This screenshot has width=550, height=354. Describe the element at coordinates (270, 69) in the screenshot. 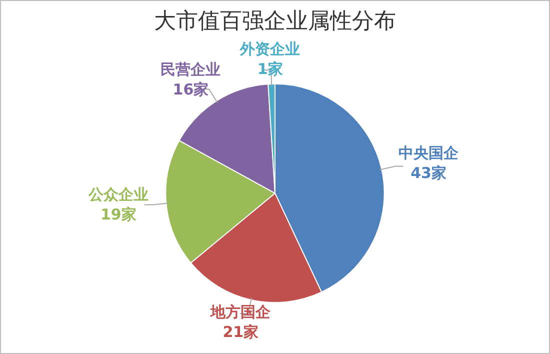

I see `data-label: 1家` at that location.